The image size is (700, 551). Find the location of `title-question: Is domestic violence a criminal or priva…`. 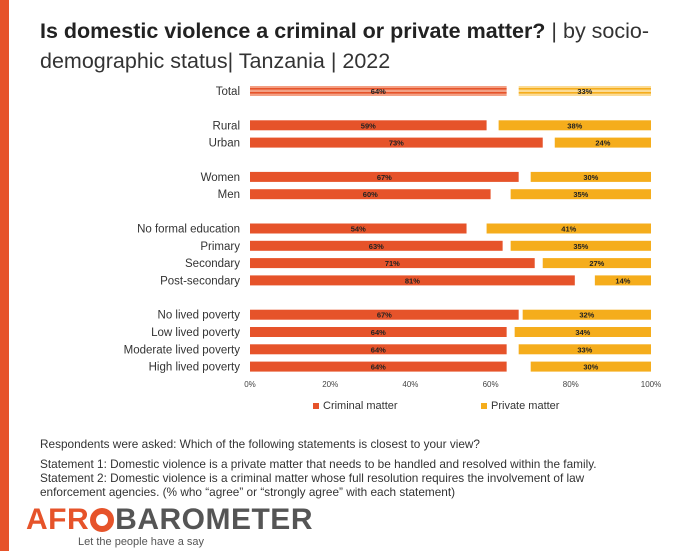

title-question: Is domestic violence a criminal or priva… is located at coordinates (293, 31).